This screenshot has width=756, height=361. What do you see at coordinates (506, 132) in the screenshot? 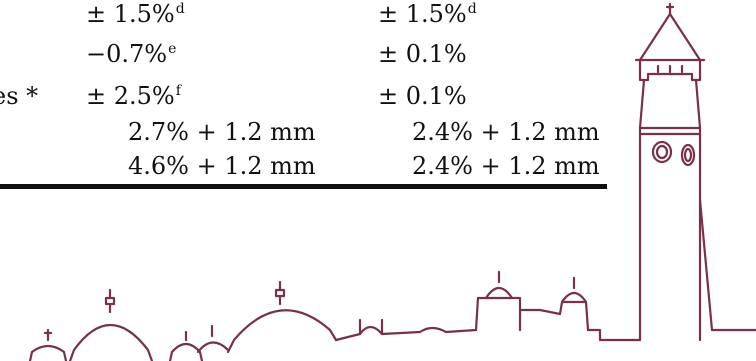
I see `row4-col2-value: 2.4% + 1.2 mm` at bounding box center [506, 132].